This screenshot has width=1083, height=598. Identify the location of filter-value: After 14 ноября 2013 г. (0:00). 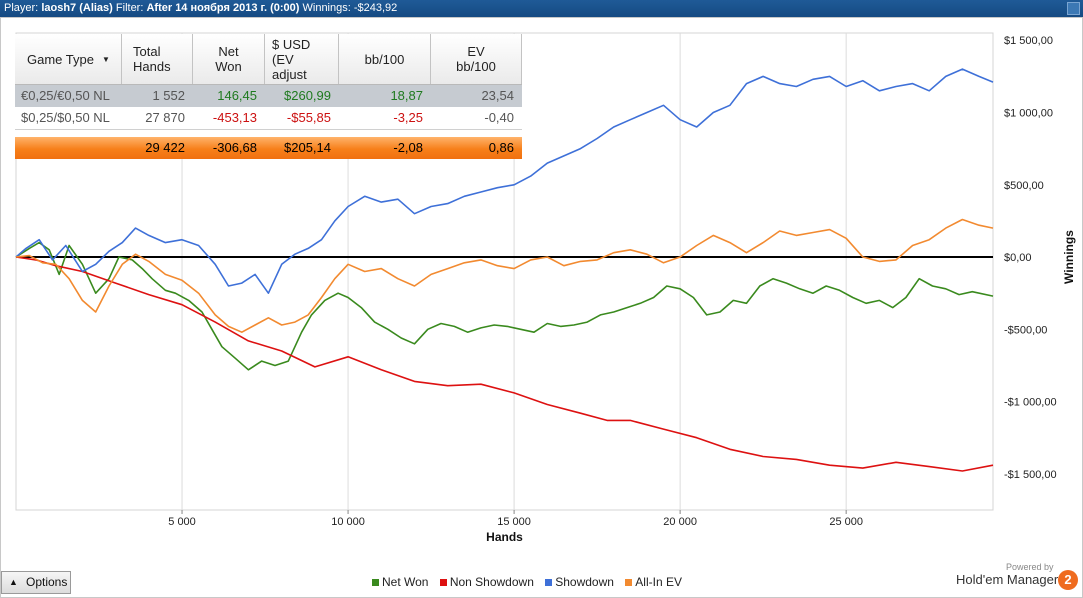
(223, 8).